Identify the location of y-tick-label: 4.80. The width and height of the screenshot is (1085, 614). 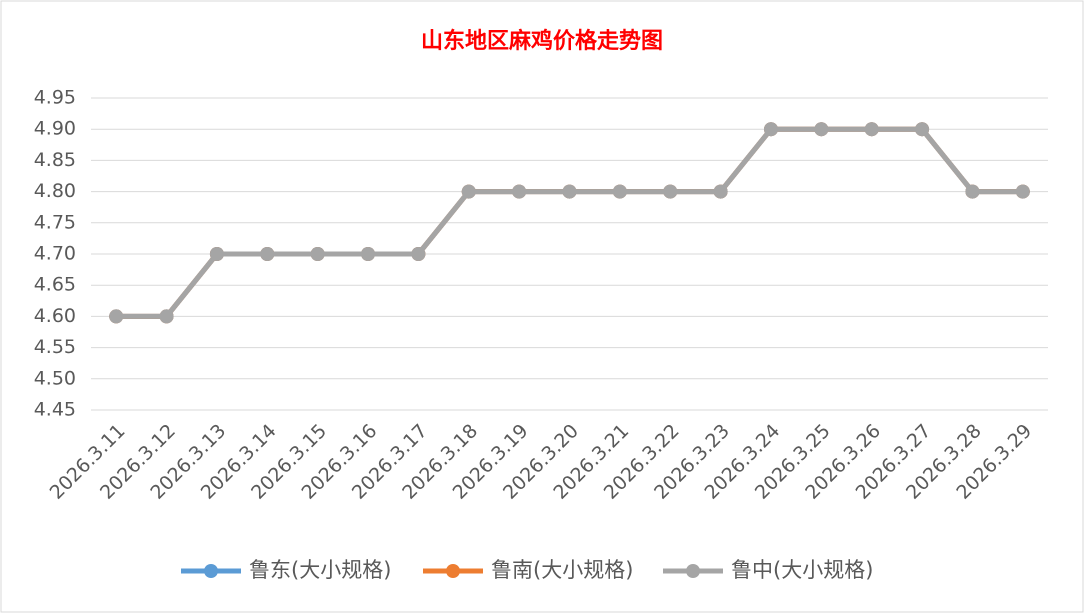
(55, 191).